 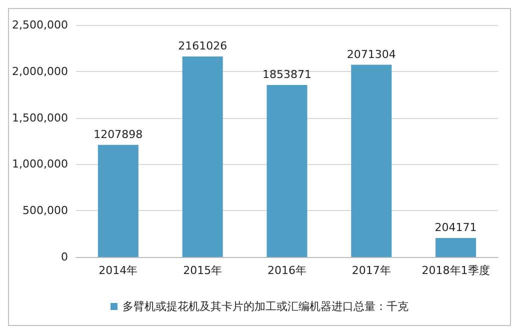 What do you see at coordinates (265, 306) in the screenshot?
I see `legend-label: 多臂机或提花机及其卡片的加工或汇编机器进口总量：千克` at bounding box center [265, 306].